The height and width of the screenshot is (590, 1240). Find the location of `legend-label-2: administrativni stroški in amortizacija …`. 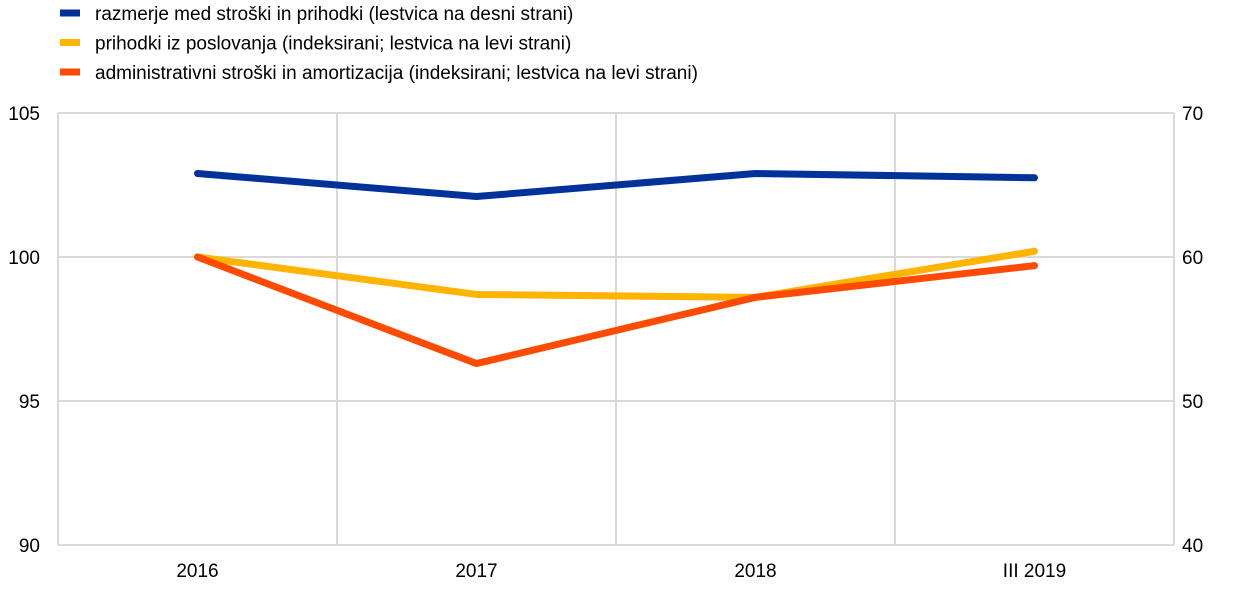

legend-label-2: administrativni stroški in amortizacija … is located at coordinates (396, 73).